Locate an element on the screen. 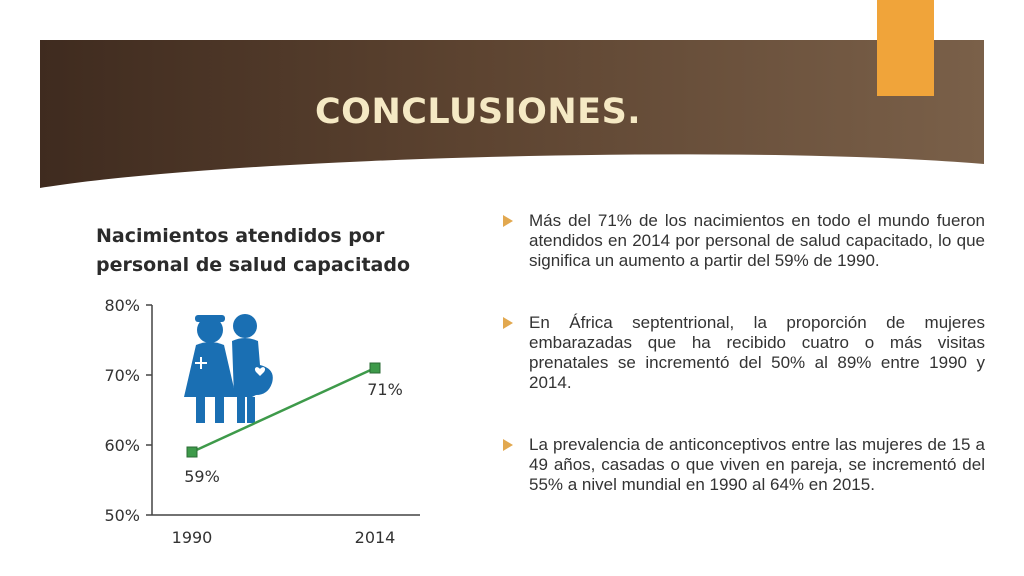  y-tick-label: 70% is located at coordinates (122, 375).